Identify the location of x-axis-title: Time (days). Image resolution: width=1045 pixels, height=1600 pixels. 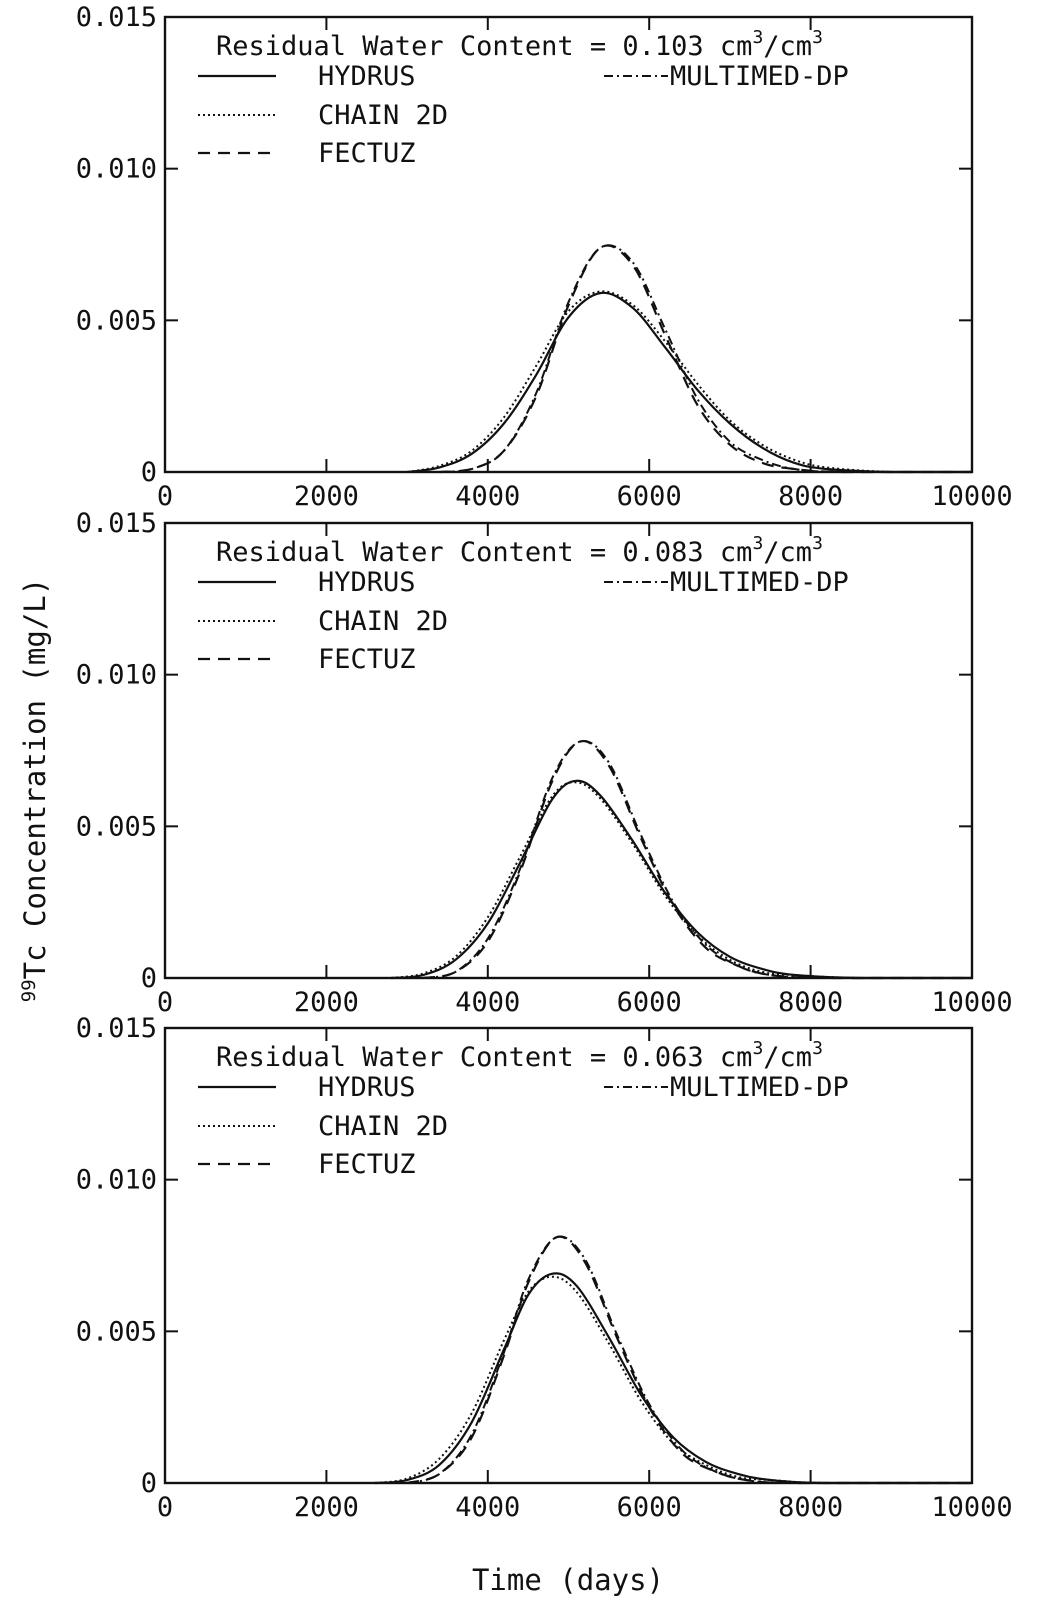
(568, 1580).